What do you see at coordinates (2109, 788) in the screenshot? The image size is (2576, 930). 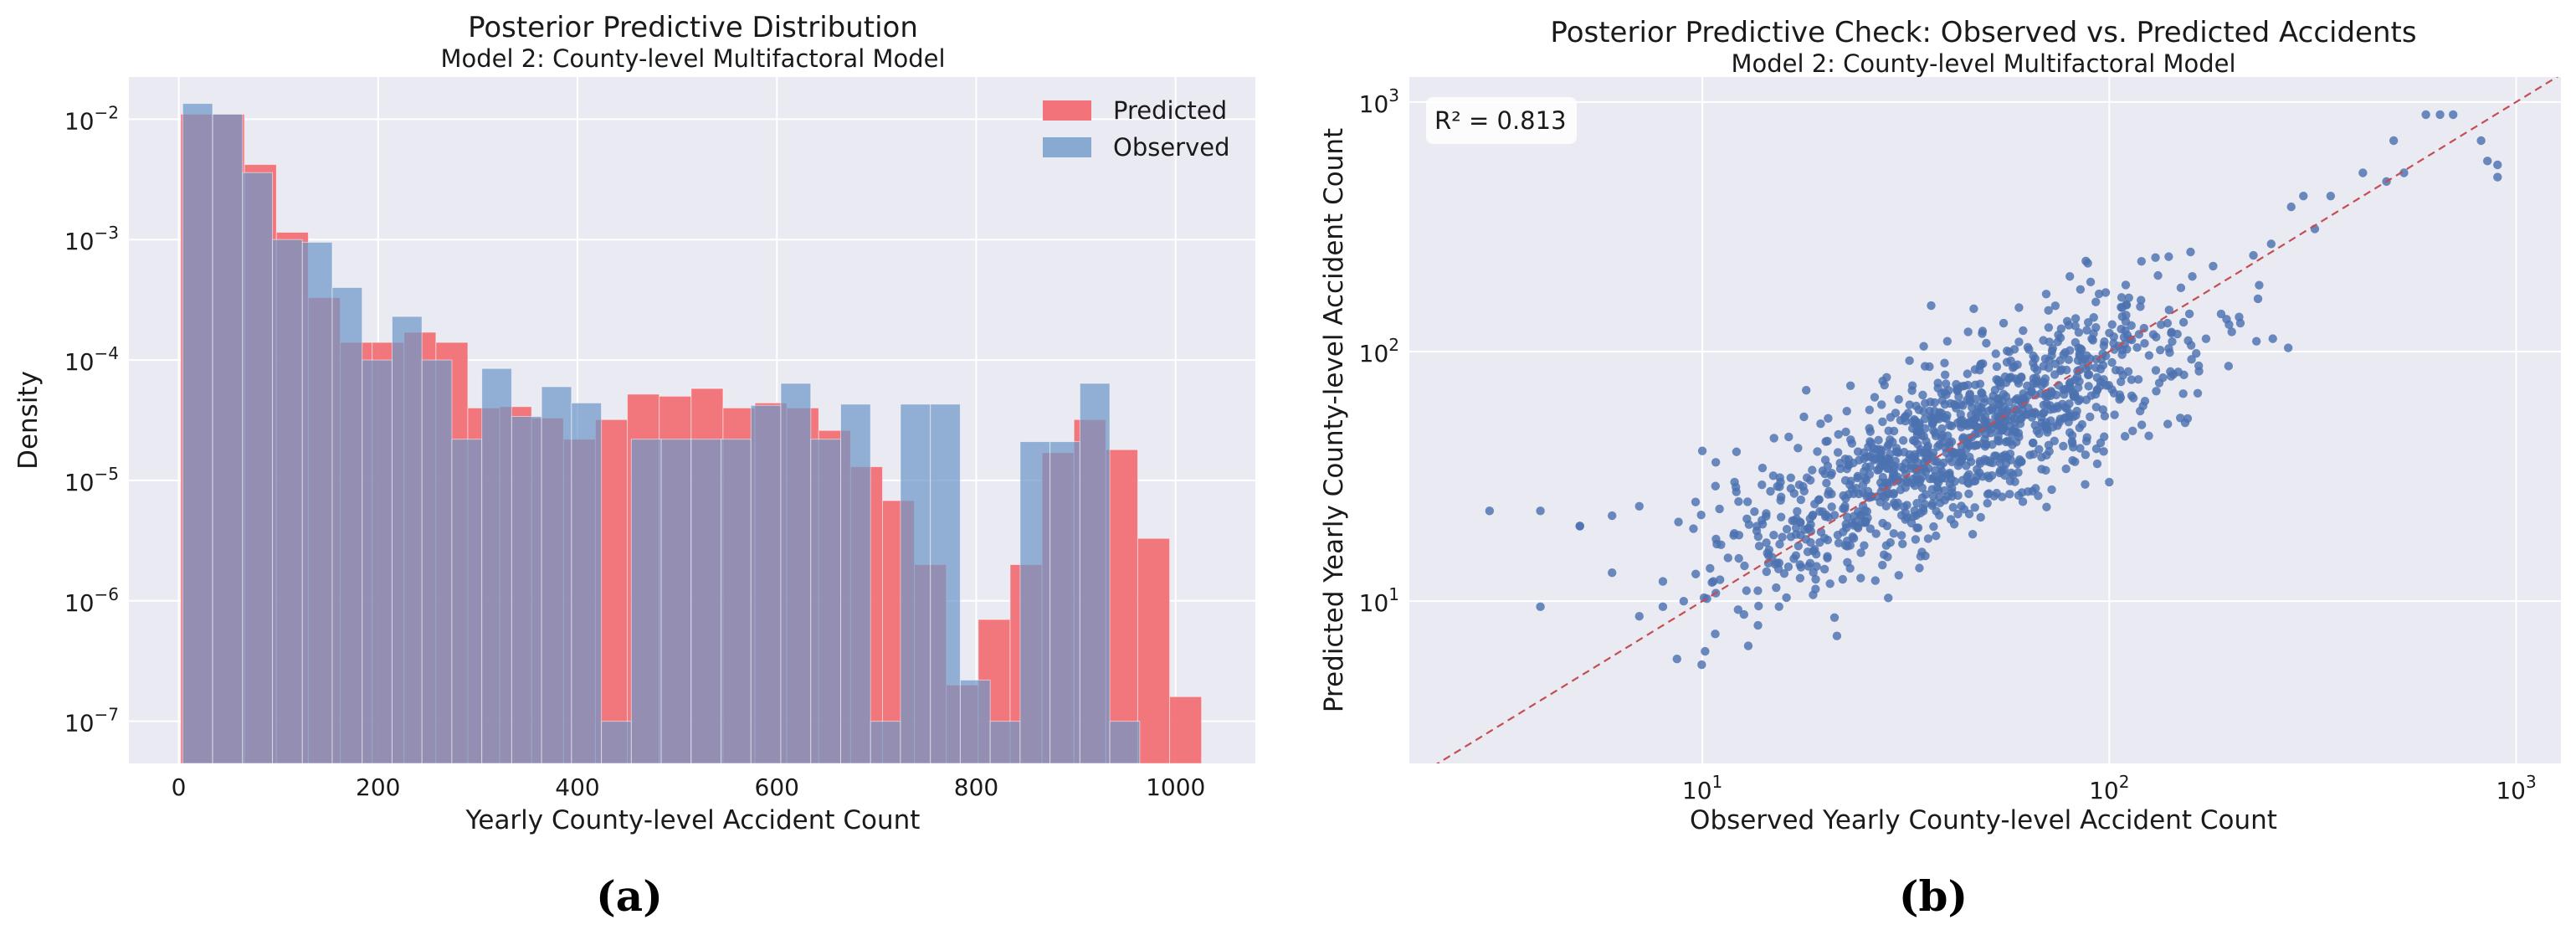 I see `scatter-x-ticks: 101 102 103` at bounding box center [2109, 788].